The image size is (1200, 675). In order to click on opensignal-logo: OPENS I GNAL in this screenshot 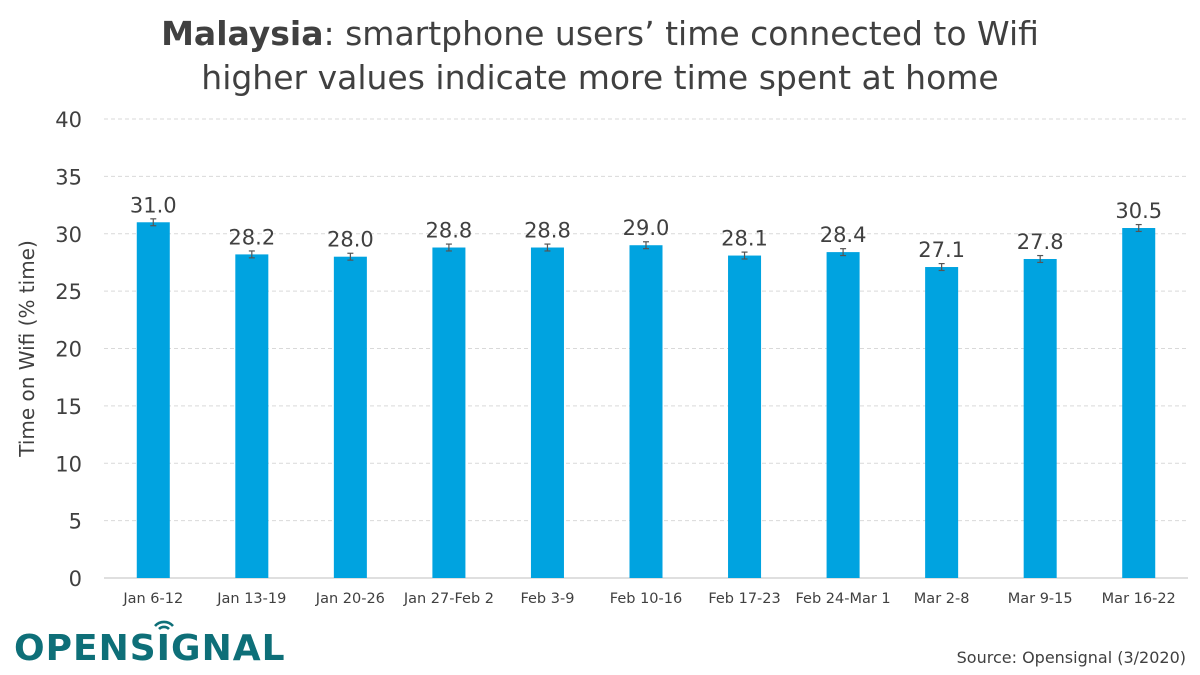, I will do `click(150, 644)`.